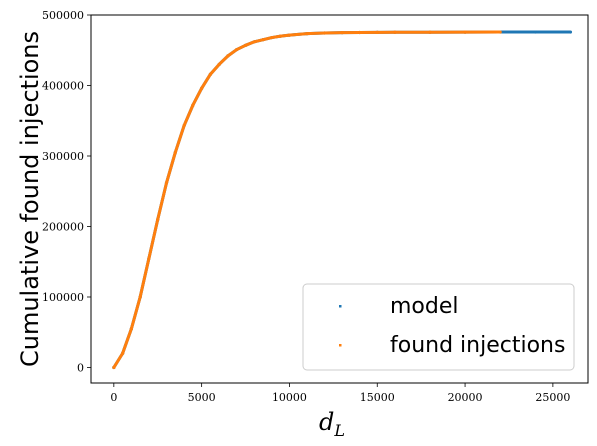  What do you see at coordinates (80, 367) in the screenshot?
I see `y-tick-label: 0` at bounding box center [80, 367].